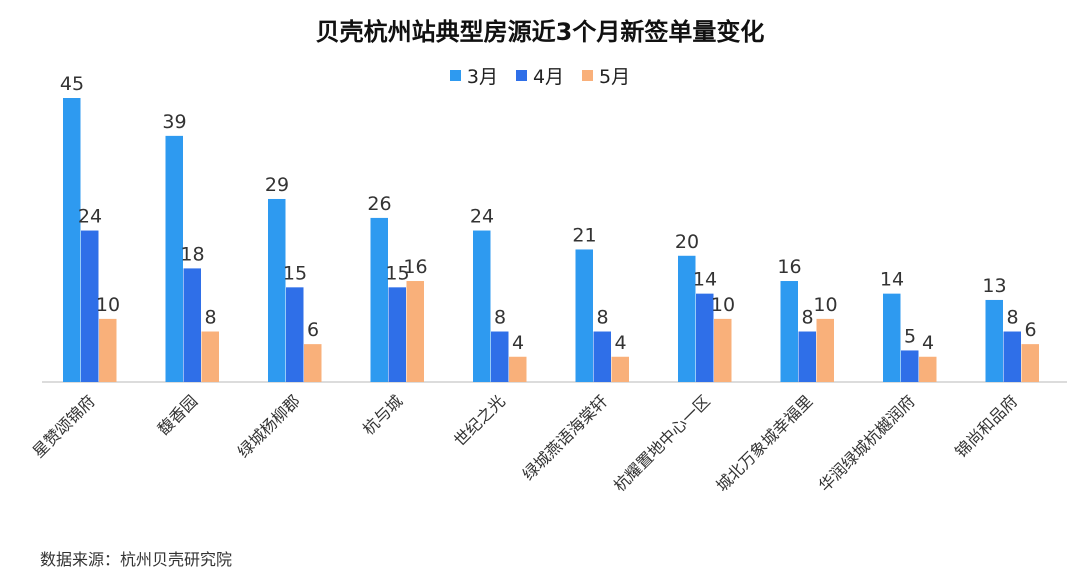  I want to click on source-note: 数据来源：杭州贝壳研究院, so click(136, 559).